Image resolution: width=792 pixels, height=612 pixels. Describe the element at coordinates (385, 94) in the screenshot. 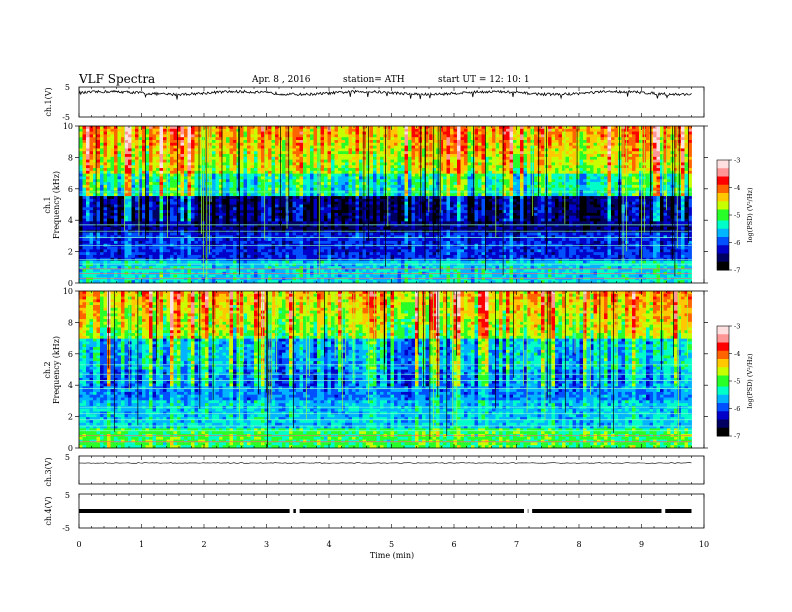

I see `ch1-waveform-line` at that location.